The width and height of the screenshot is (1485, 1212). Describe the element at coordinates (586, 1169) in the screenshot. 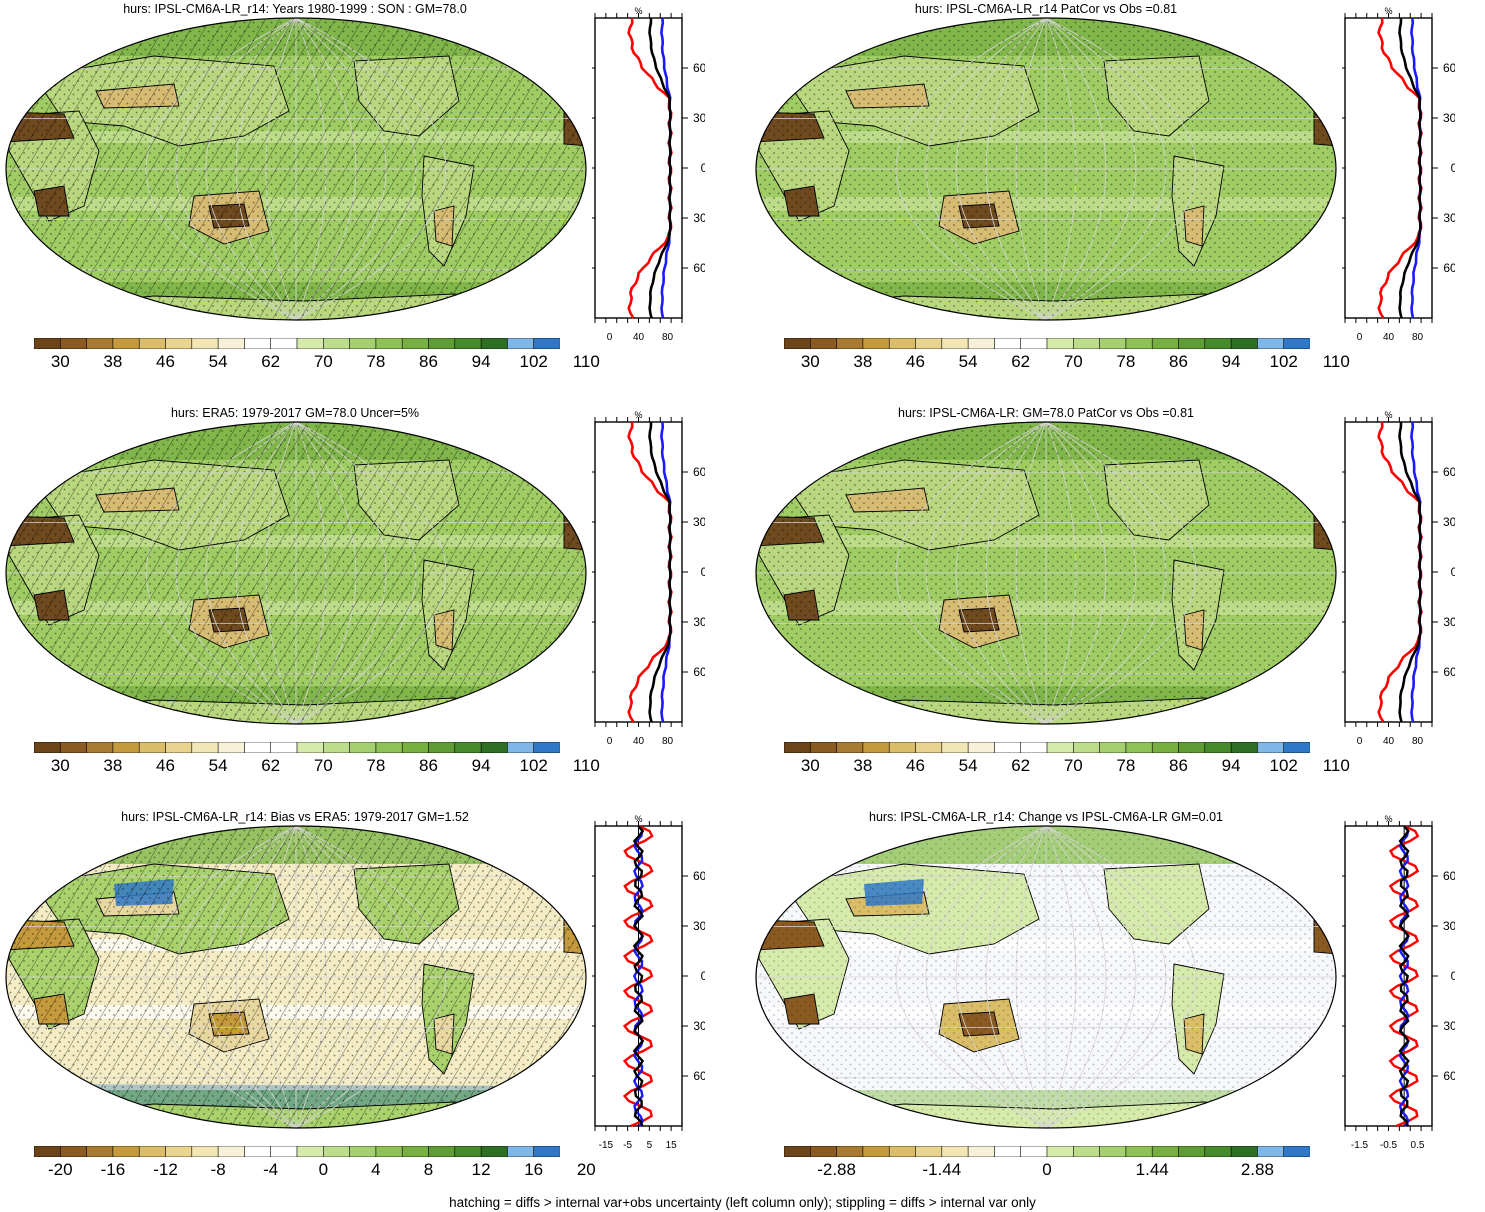

I see `colorbar-tick-label: 20` at that location.